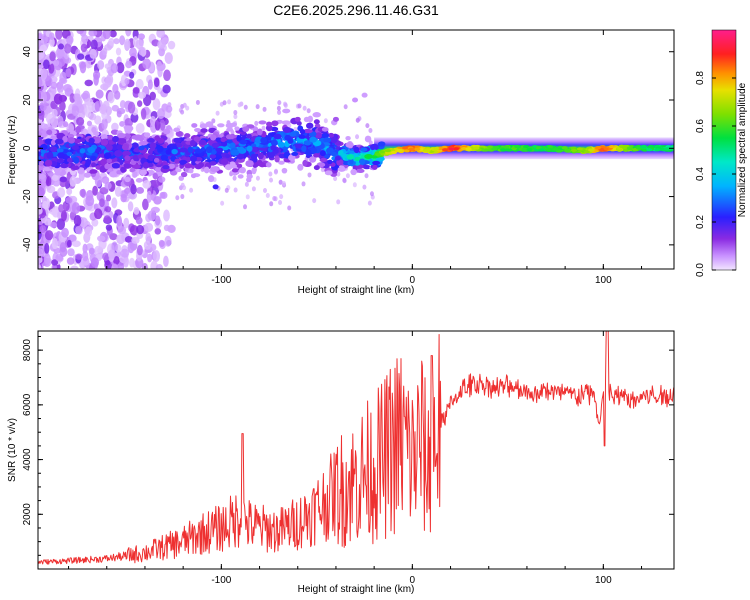 The width and height of the screenshot is (750, 600). Describe the element at coordinates (700, 126) in the screenshot. I see `colorbar-tick-label: 0.6` at that location.